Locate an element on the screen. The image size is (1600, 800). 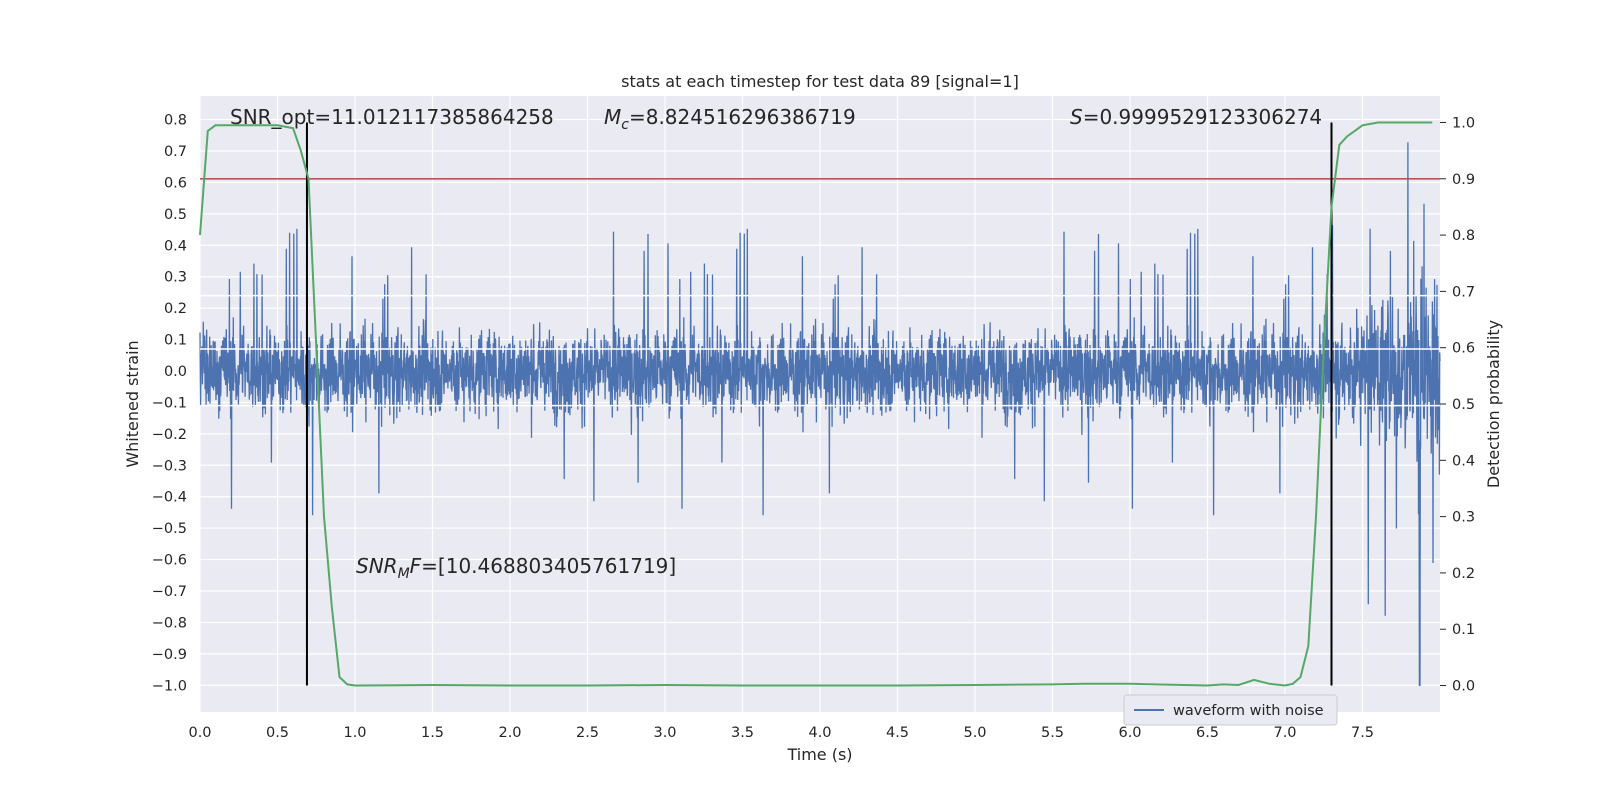
y-tick-label: 0.6 is located at coordinates (175, 183).